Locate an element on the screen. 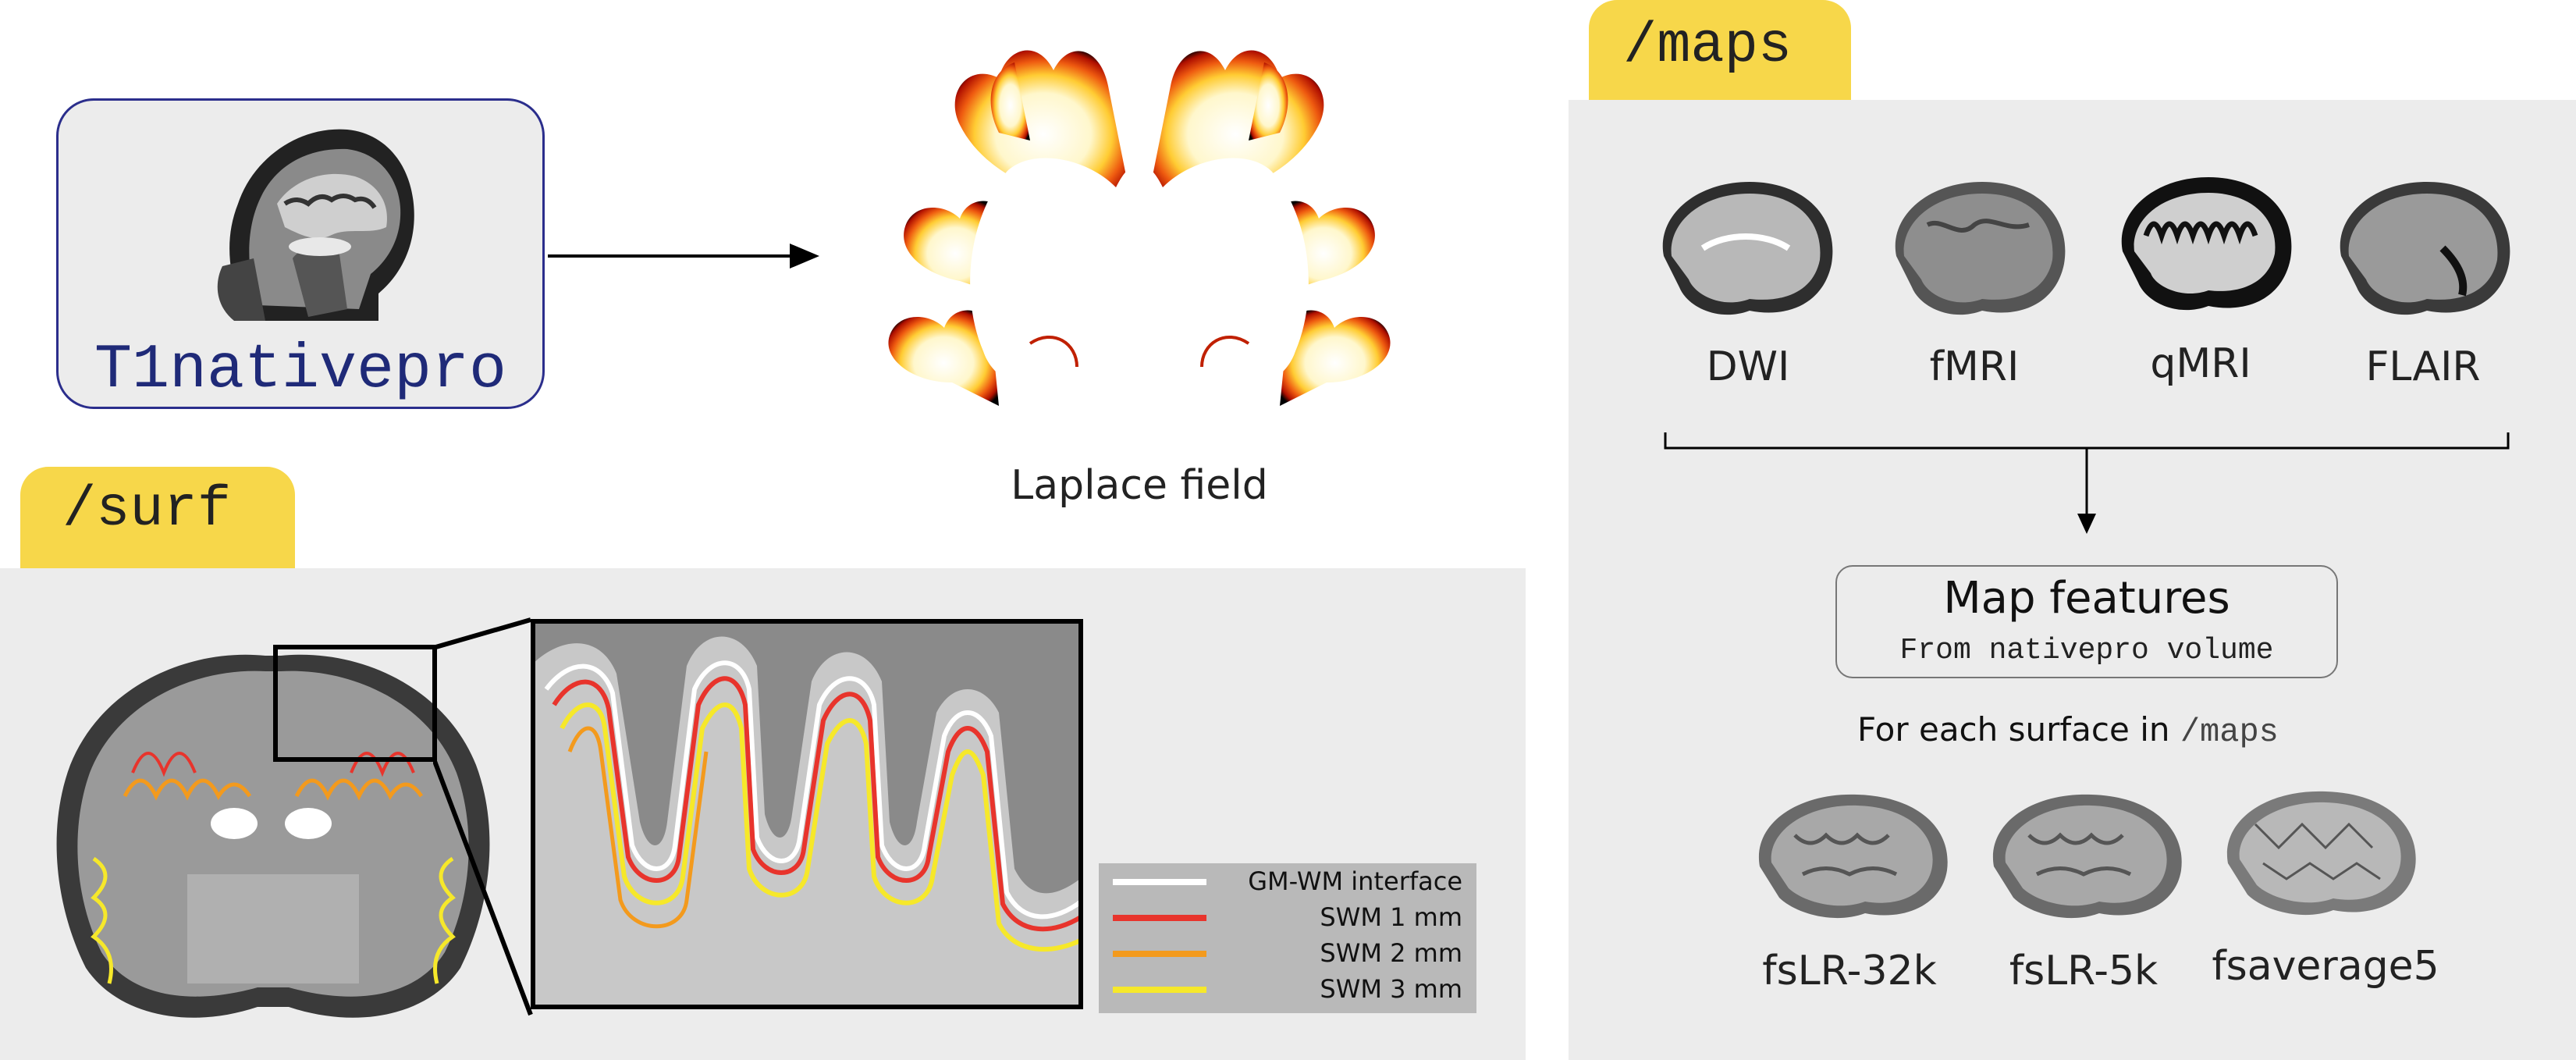 This screenshot has height=1060, width=2576. legend-label: GM-WM interface is located at coordinates (1355, 881).